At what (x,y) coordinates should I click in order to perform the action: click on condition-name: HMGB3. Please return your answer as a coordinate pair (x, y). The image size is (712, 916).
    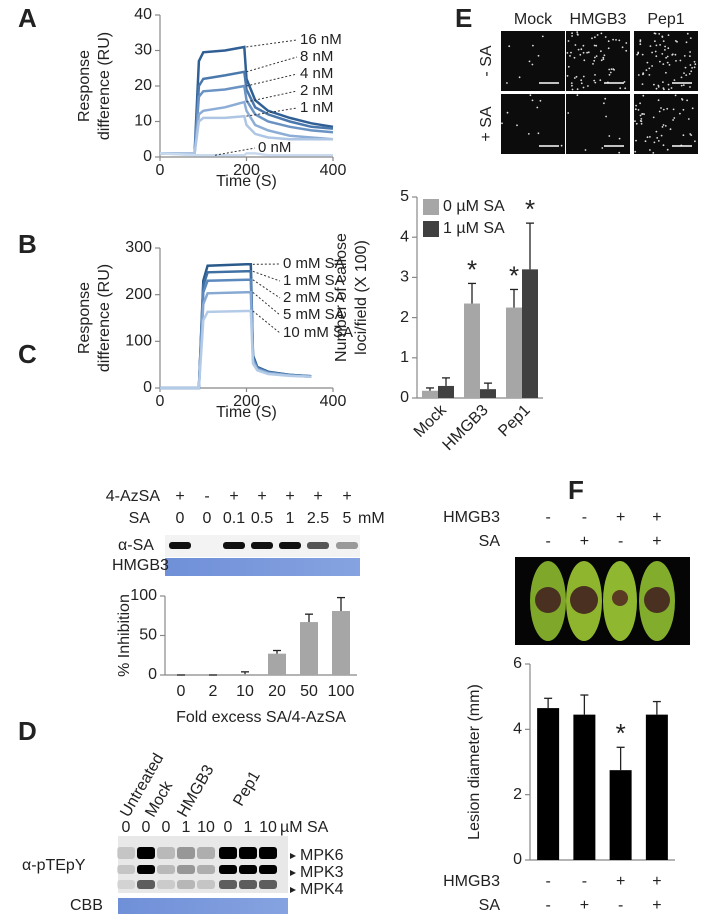
    Looking at the image, I should click on (471, 881).